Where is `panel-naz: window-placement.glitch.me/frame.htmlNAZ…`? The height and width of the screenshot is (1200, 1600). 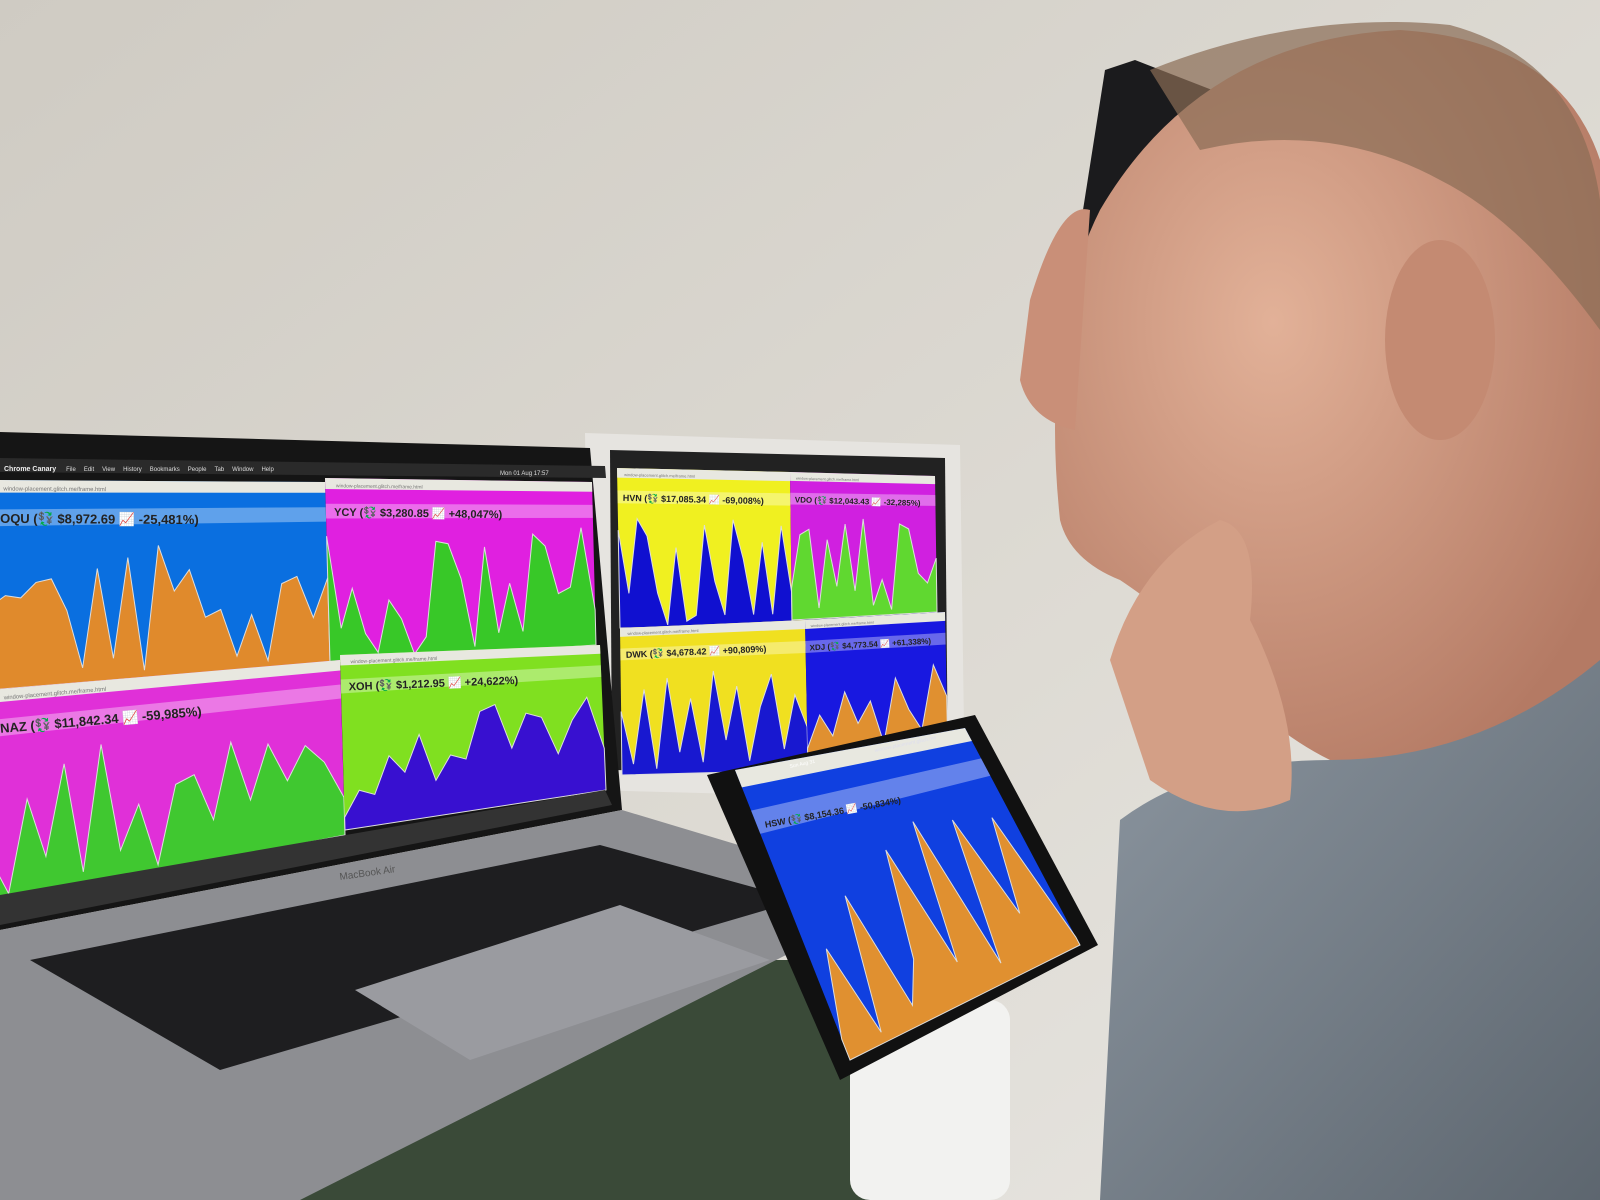
panel-naz: window-placement.glitch.me/frame.htmlNAZ… is located at coordinates (173, 782).